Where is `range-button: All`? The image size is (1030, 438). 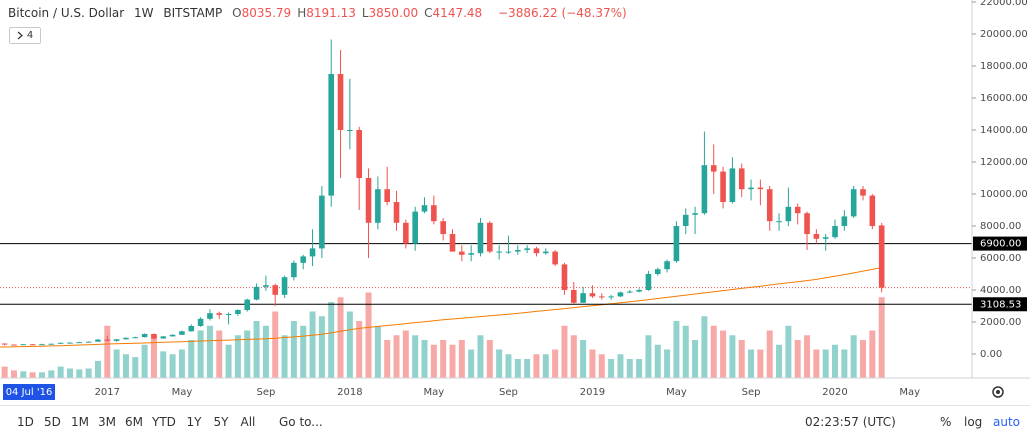 range-button: All is located at coordinates (248, 422).